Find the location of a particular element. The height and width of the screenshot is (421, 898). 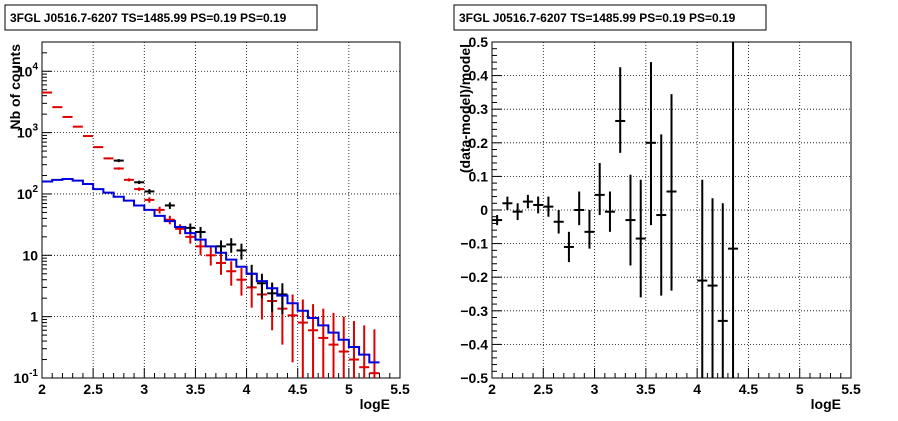

title-frame is located at coordinates (161, 17).